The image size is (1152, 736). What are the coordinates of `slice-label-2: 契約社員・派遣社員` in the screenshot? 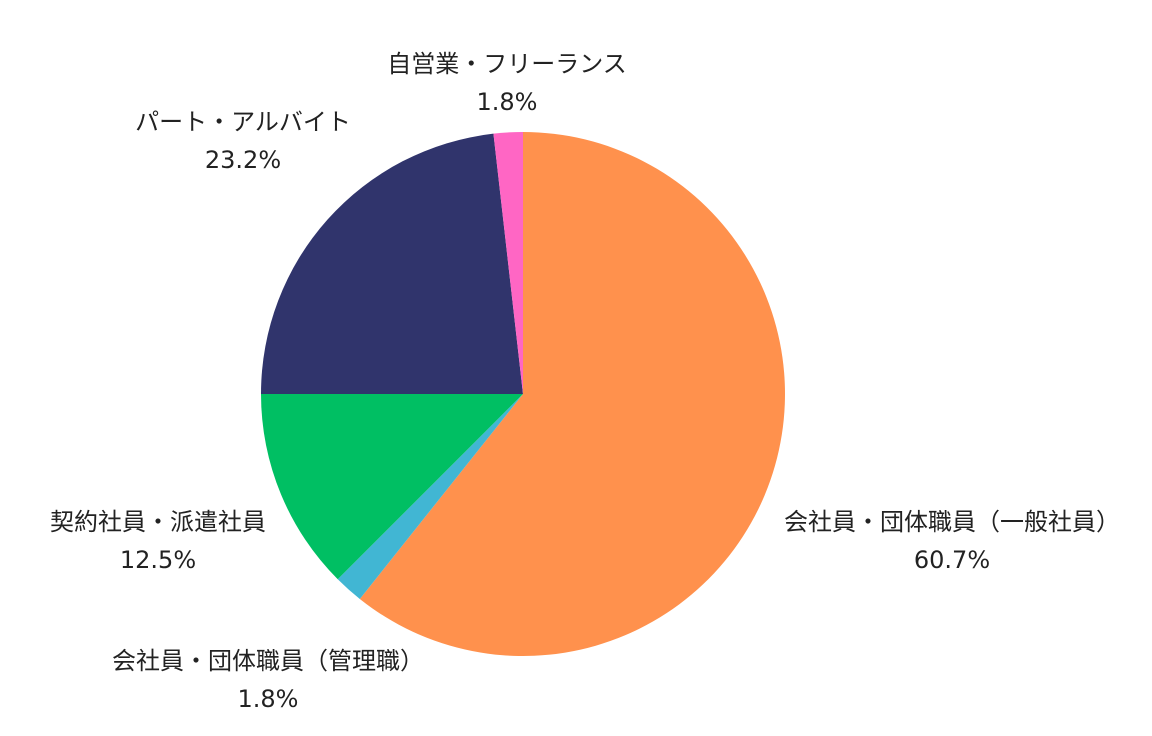 It's located at (158, 522).